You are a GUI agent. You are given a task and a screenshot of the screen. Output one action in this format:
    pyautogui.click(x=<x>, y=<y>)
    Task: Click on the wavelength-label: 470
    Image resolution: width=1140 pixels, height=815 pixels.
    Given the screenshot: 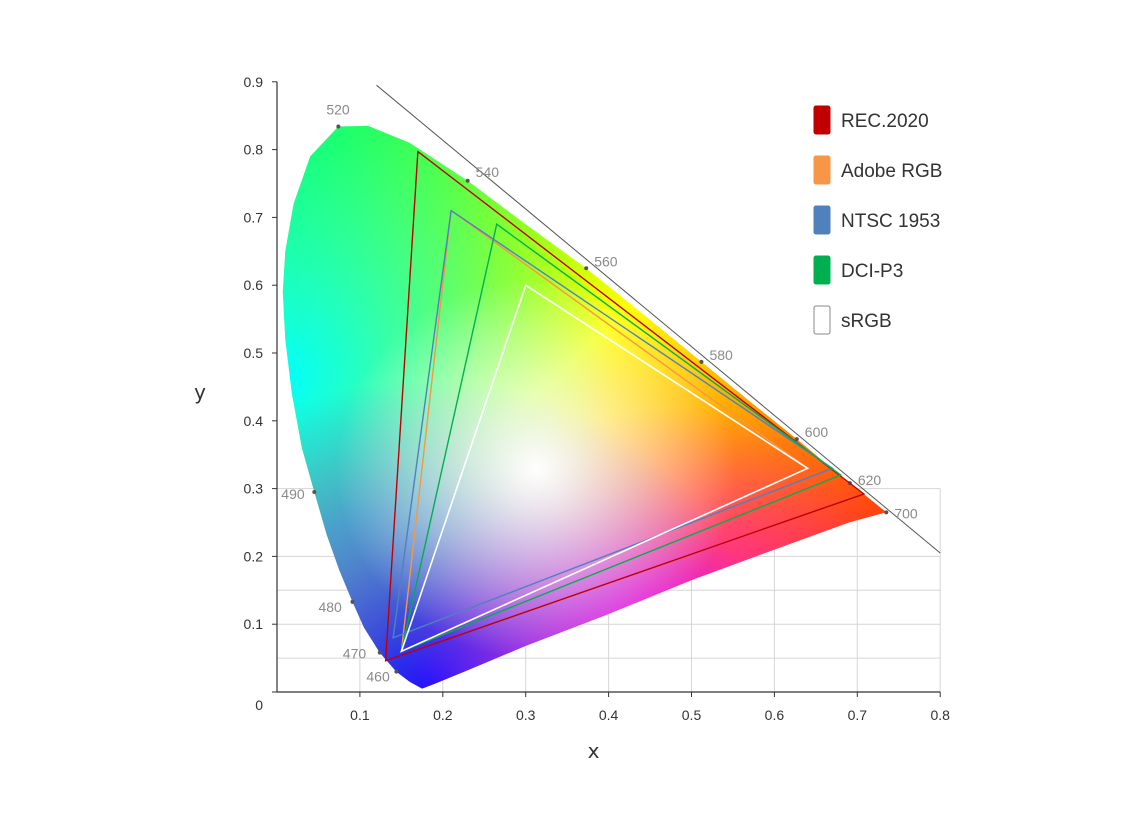 What is the action you would take?
    pyautogui.click(x=355, y=654)
    